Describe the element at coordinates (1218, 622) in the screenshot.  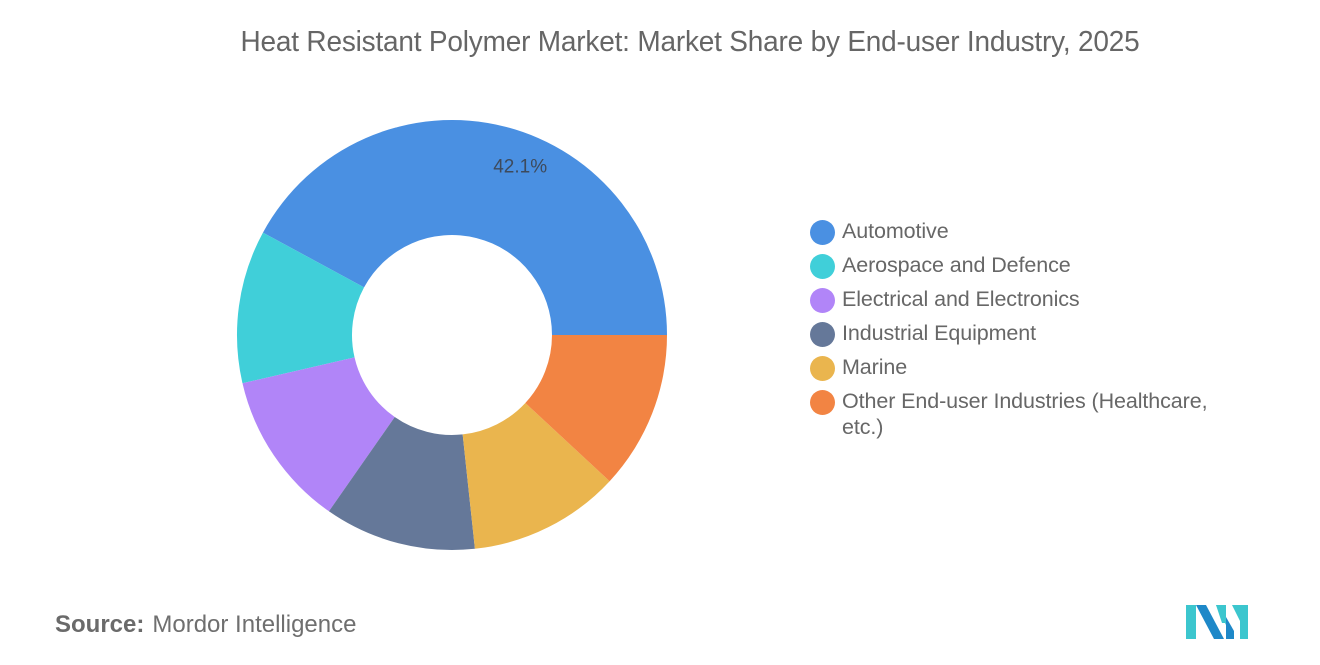
I see `mordor-intelligence-logo-icon` at that location.